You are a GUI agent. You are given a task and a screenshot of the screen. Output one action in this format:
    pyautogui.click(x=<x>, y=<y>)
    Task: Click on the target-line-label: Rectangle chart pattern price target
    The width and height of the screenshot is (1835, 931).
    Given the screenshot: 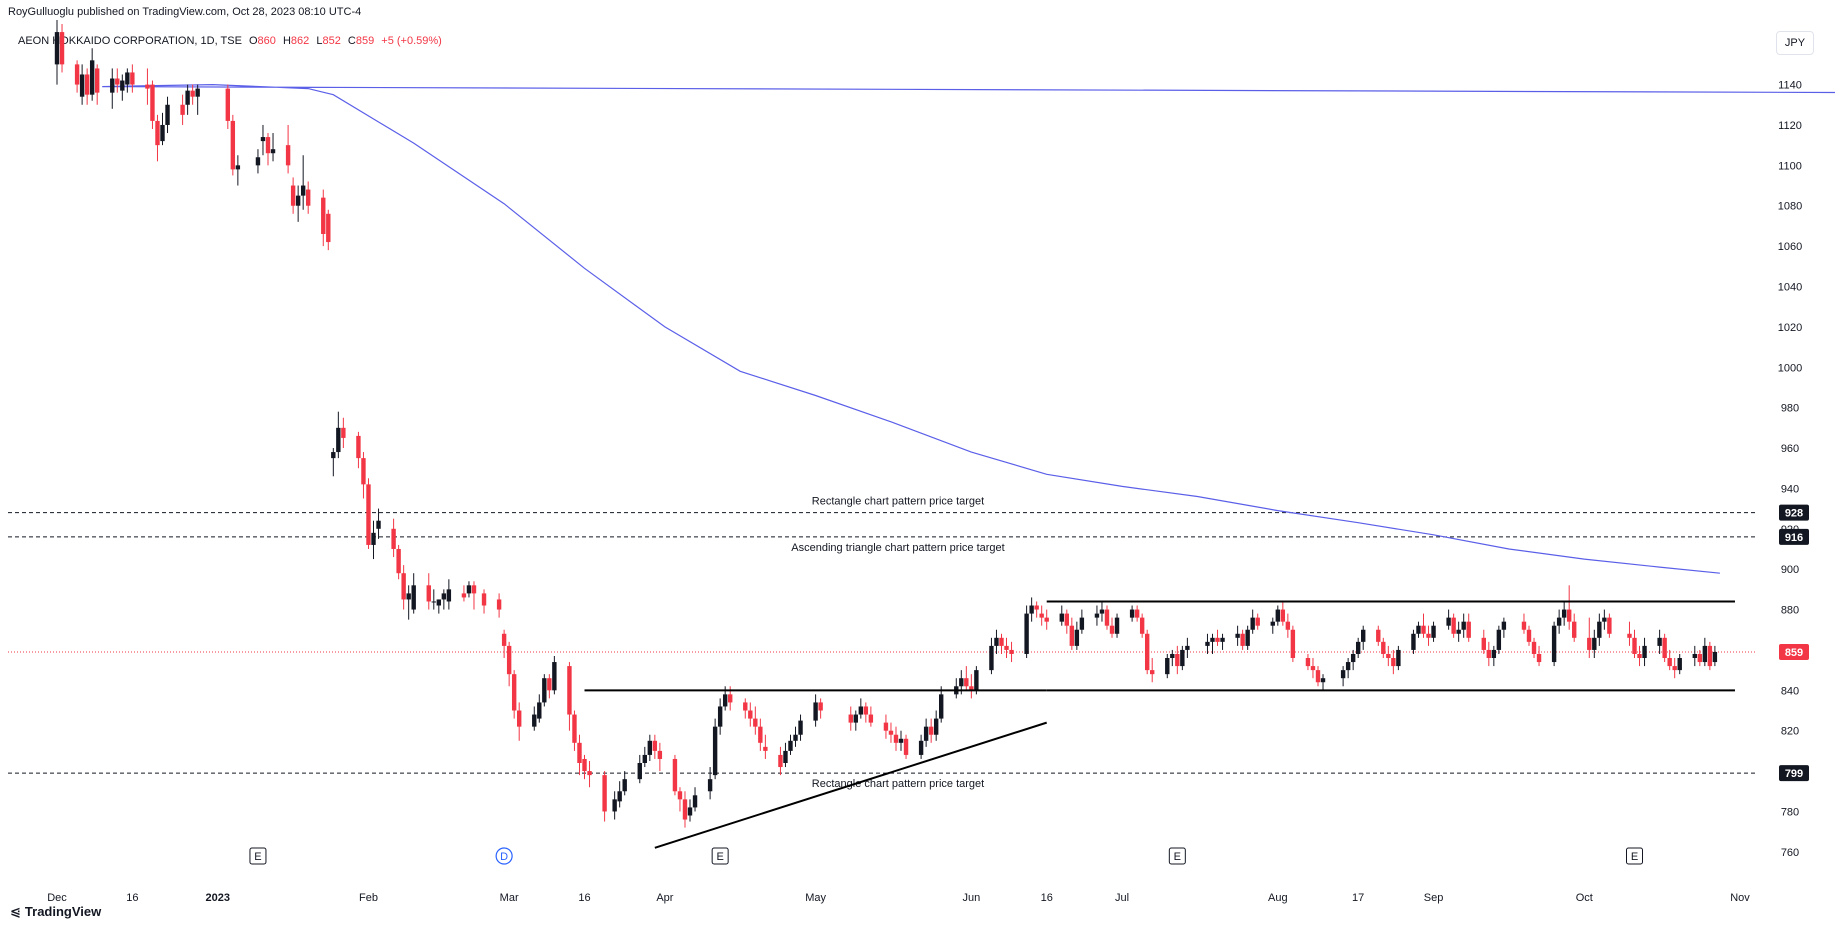 What is the action you would take?
    pyautogui.click(x=898, y=502)
    